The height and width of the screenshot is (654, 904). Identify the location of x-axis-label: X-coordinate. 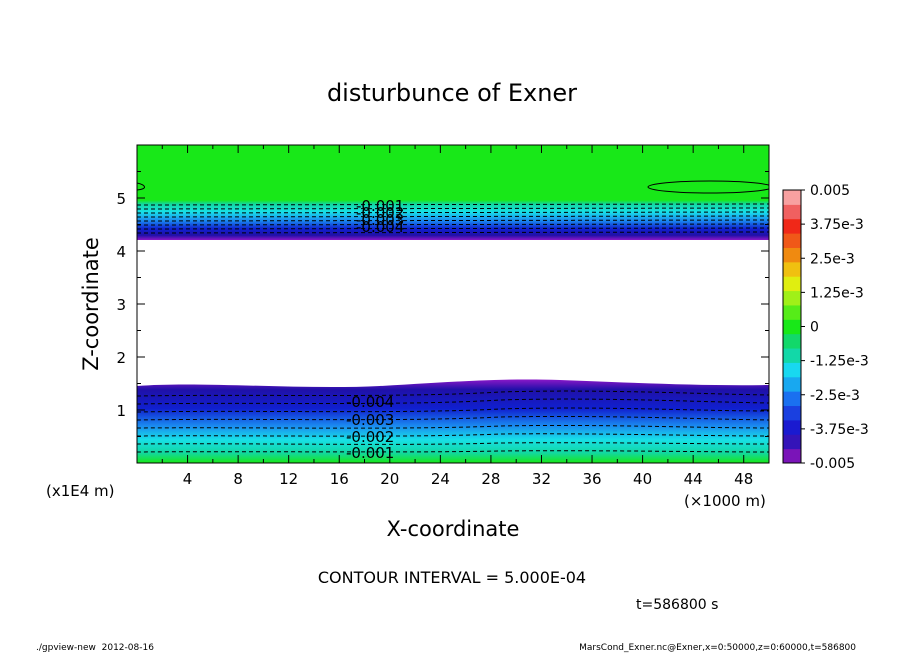
(453, 529).